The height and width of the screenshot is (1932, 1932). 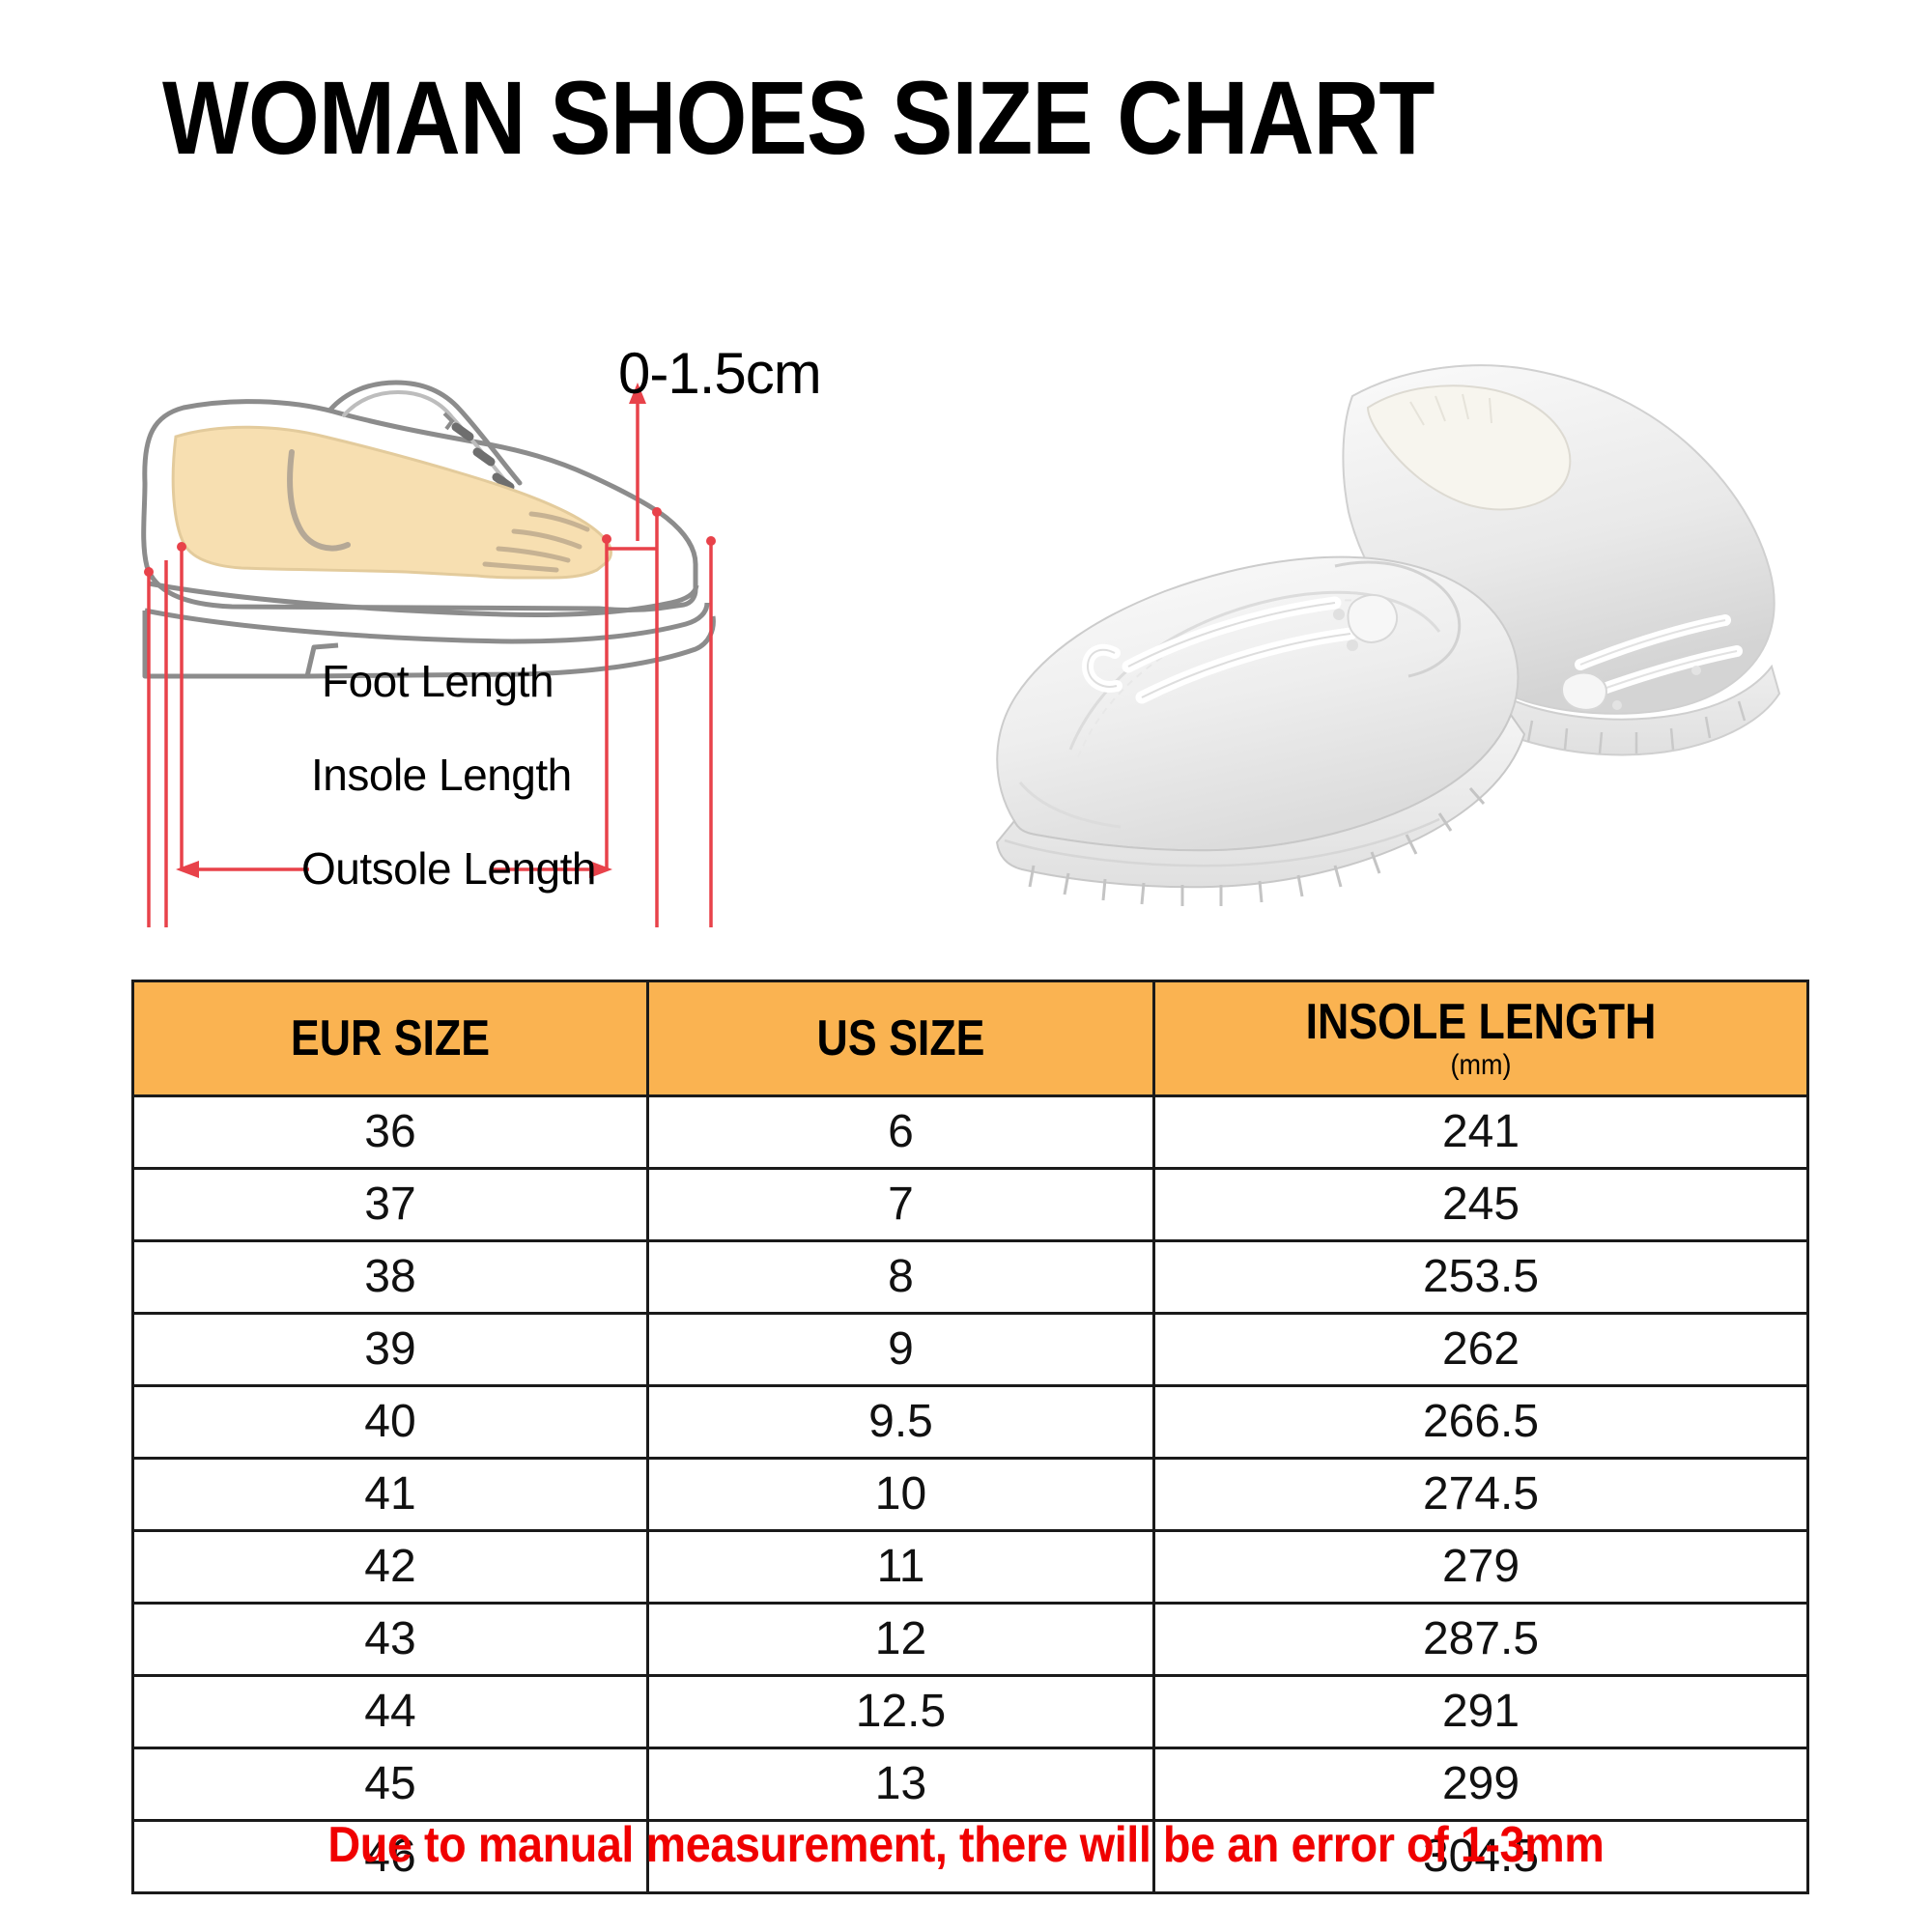 I want to click on cell-us: 11, so click(x=900, y=1567).